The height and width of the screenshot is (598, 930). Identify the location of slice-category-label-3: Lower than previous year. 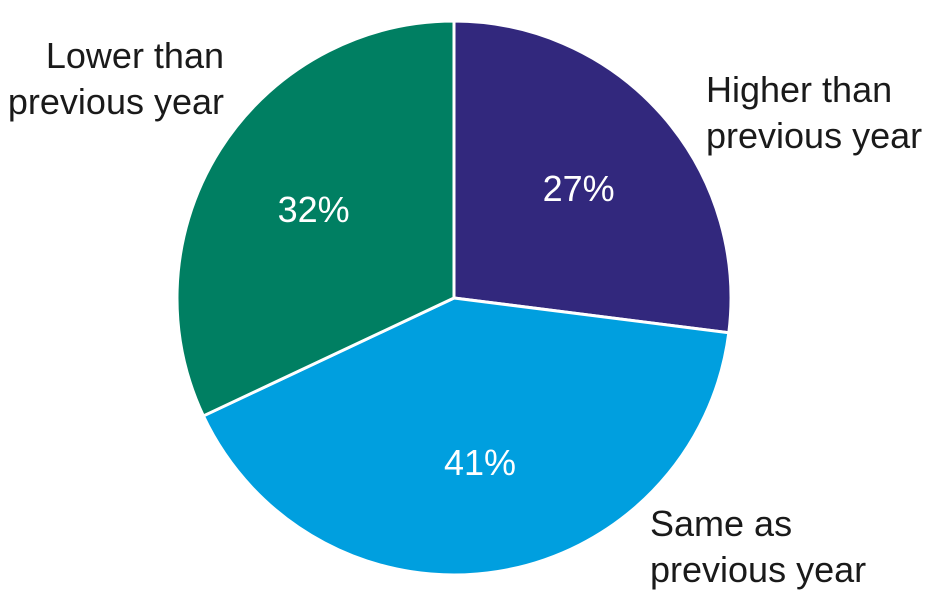
(116, 78).